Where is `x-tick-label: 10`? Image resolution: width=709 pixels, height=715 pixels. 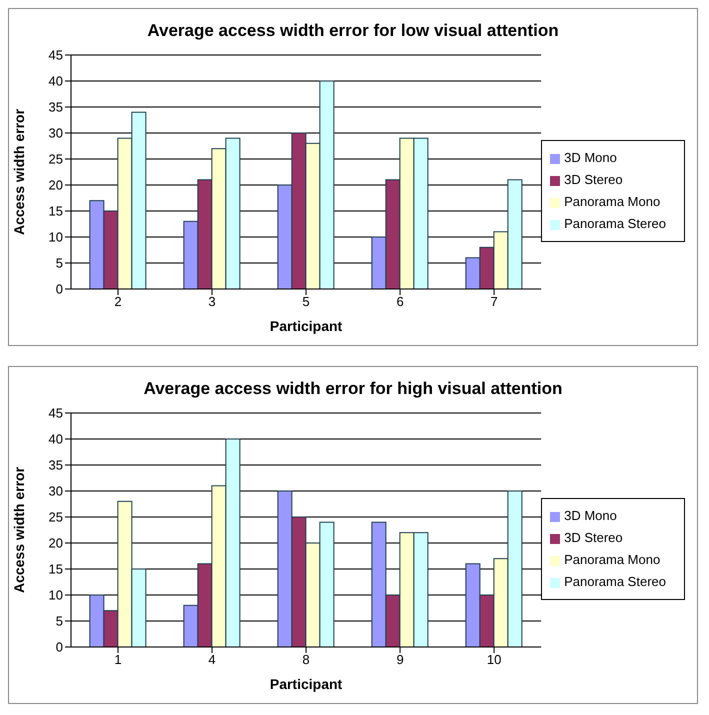
x-tick-label: 10 is located at coordinates (494, 660).